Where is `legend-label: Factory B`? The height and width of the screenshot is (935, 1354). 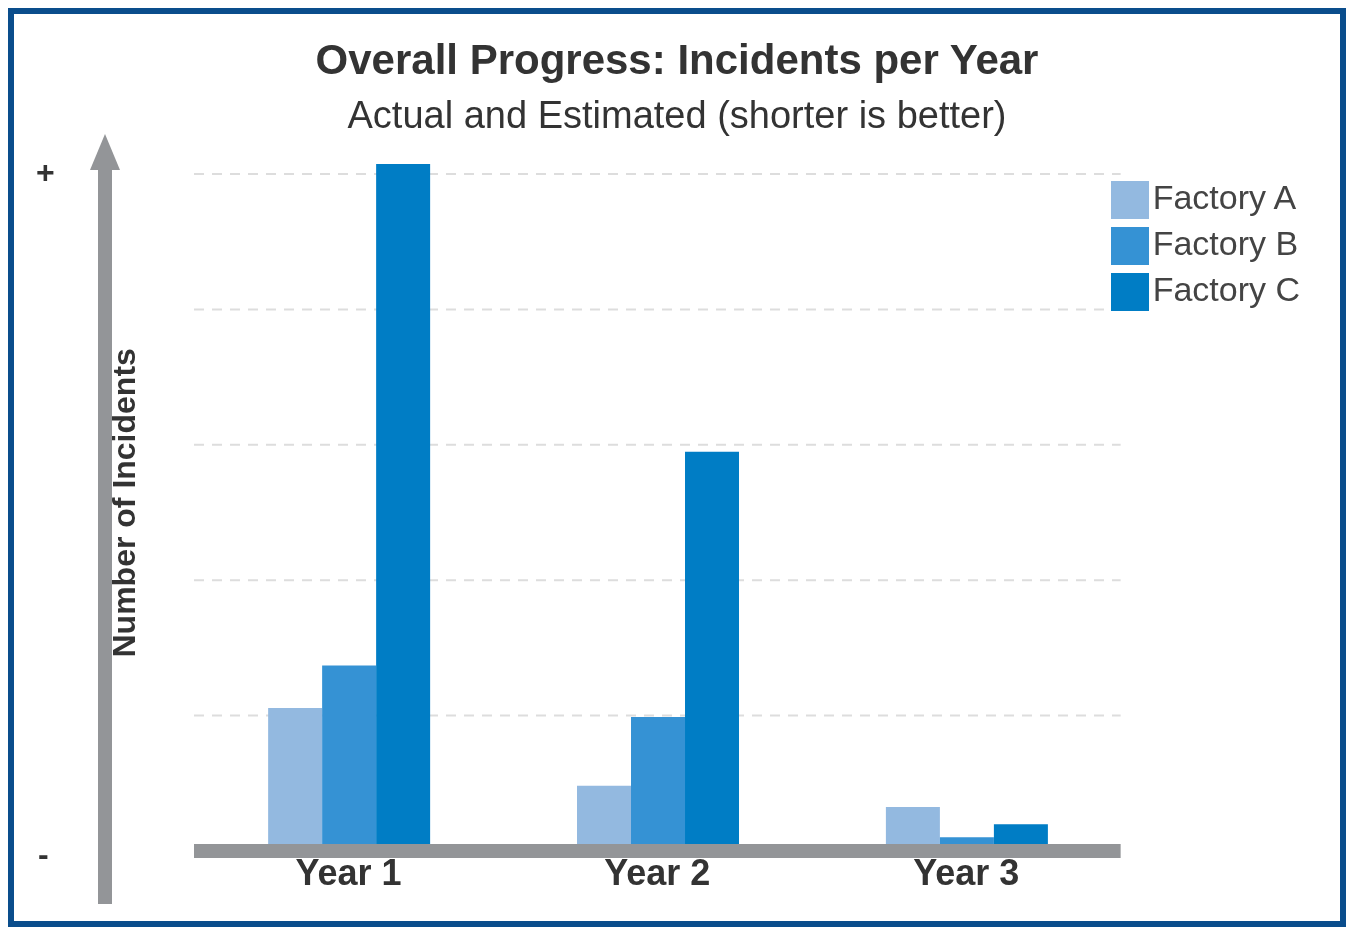 legend-label: Factory B is located at coordinates (1225, 243).